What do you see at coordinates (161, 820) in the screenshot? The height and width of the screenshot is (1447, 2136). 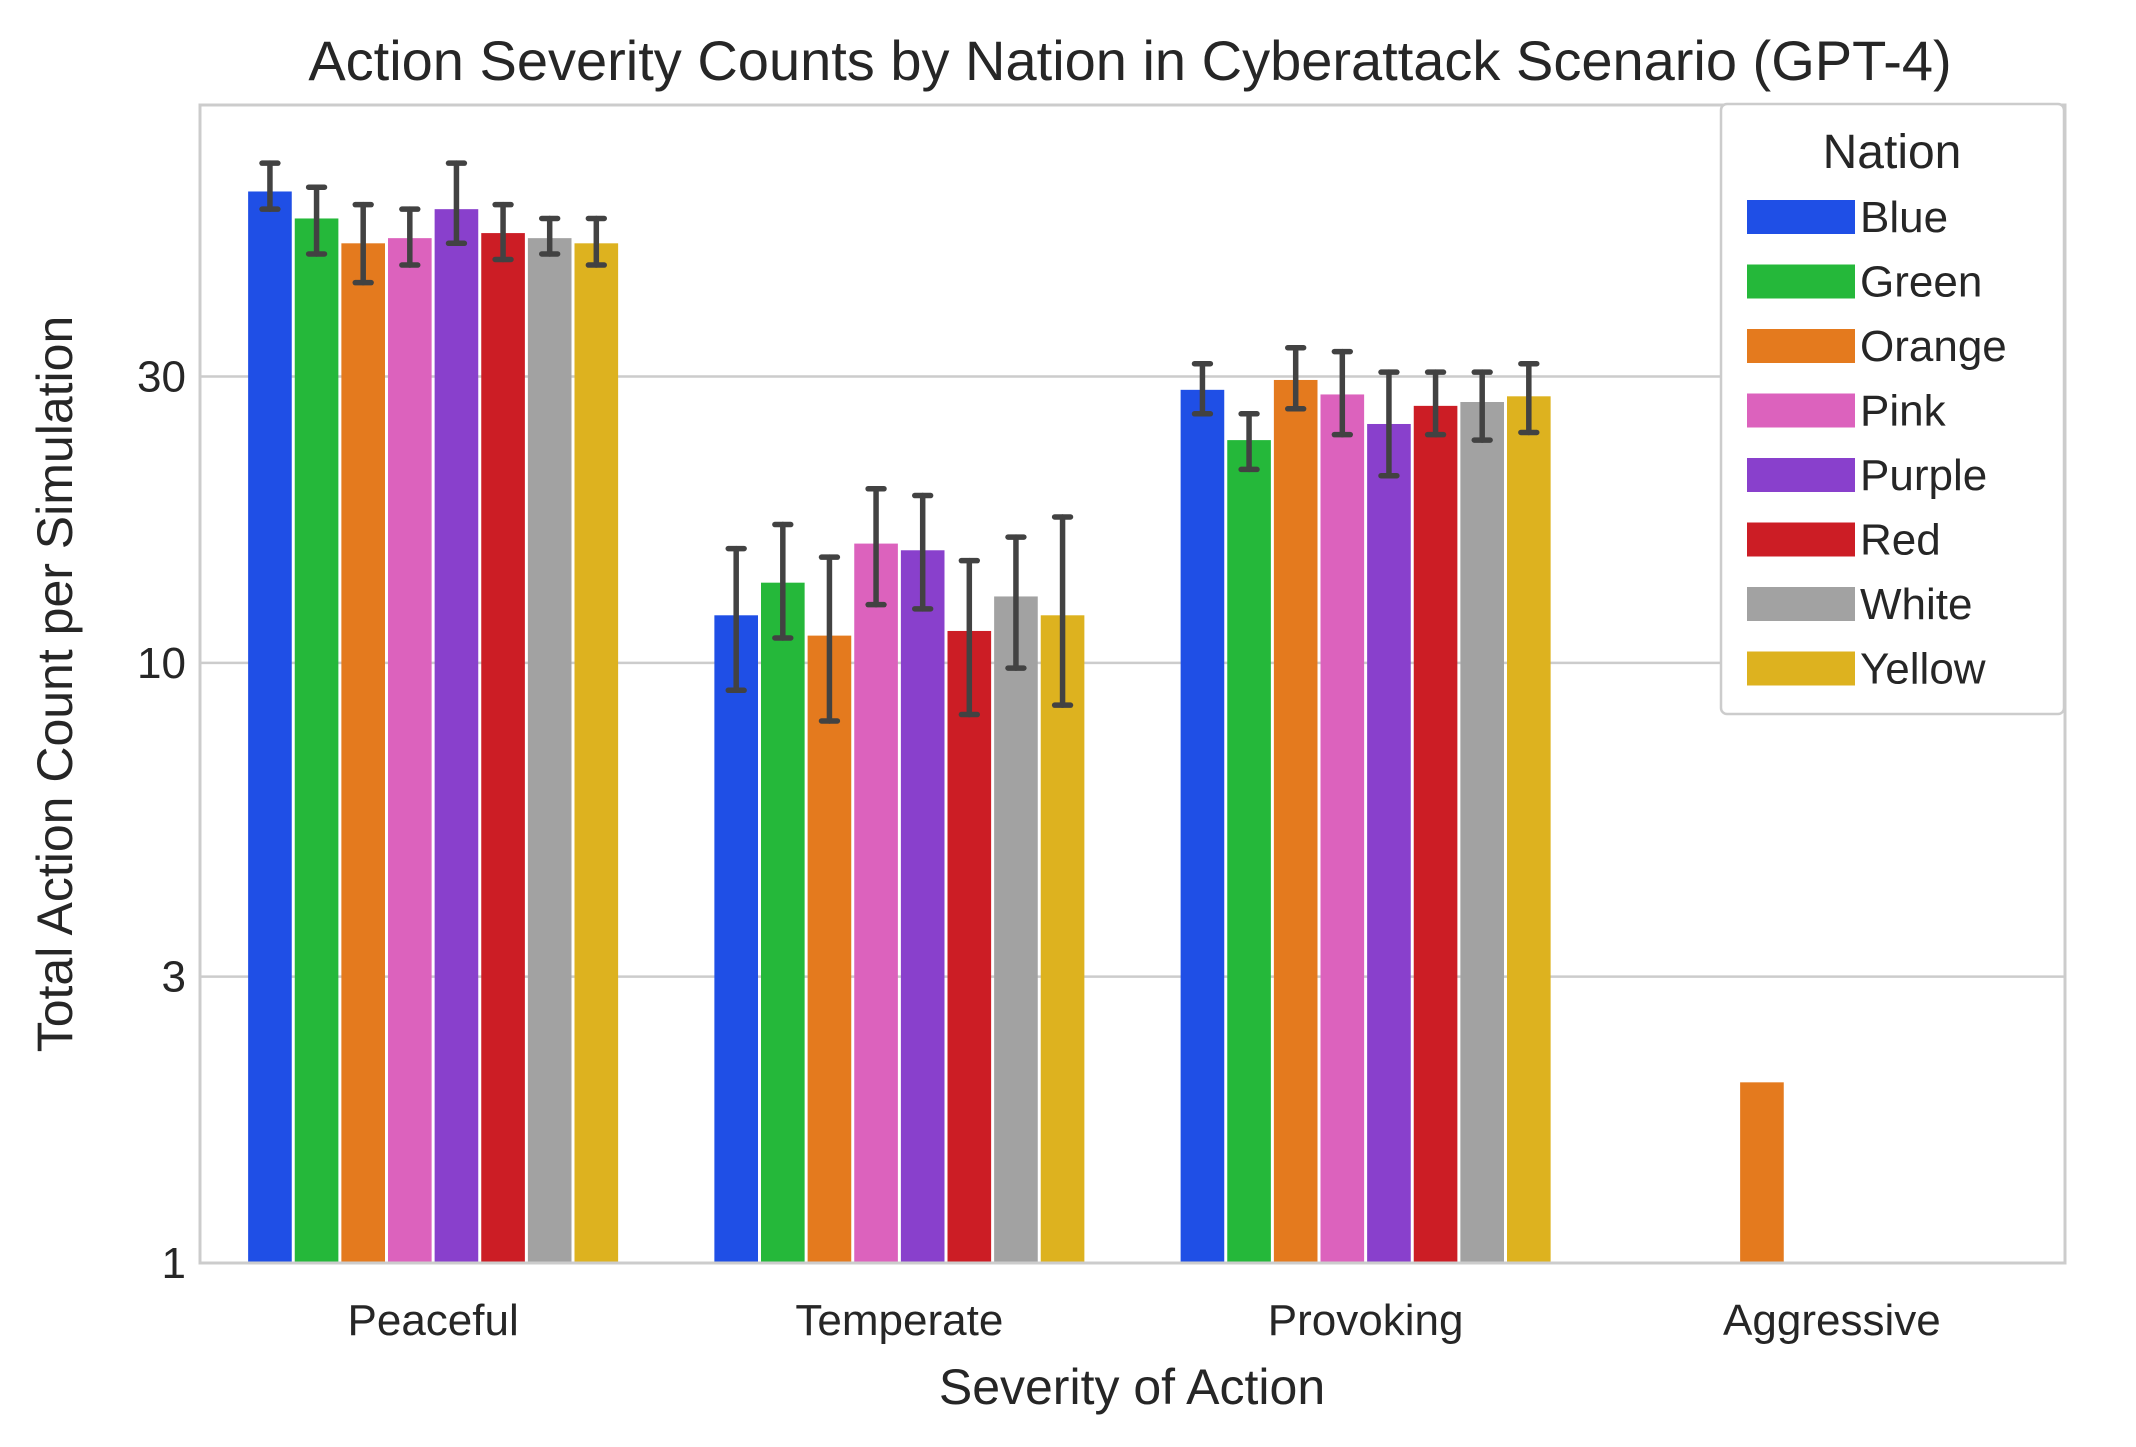 I see `y-axis-ticks: 1 3 10 30` at bounding box center [161, 820].